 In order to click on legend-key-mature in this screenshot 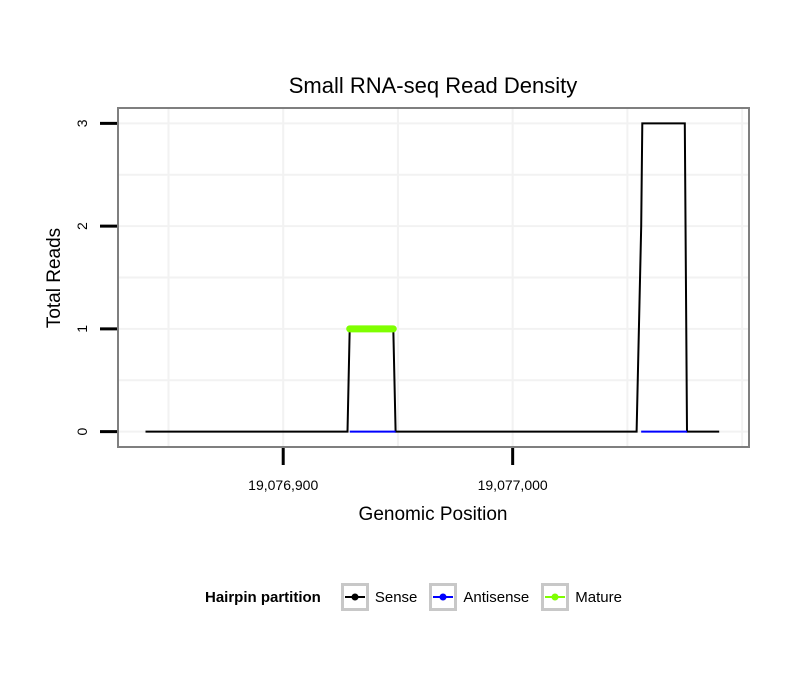, I will do `click(555, 597)`.